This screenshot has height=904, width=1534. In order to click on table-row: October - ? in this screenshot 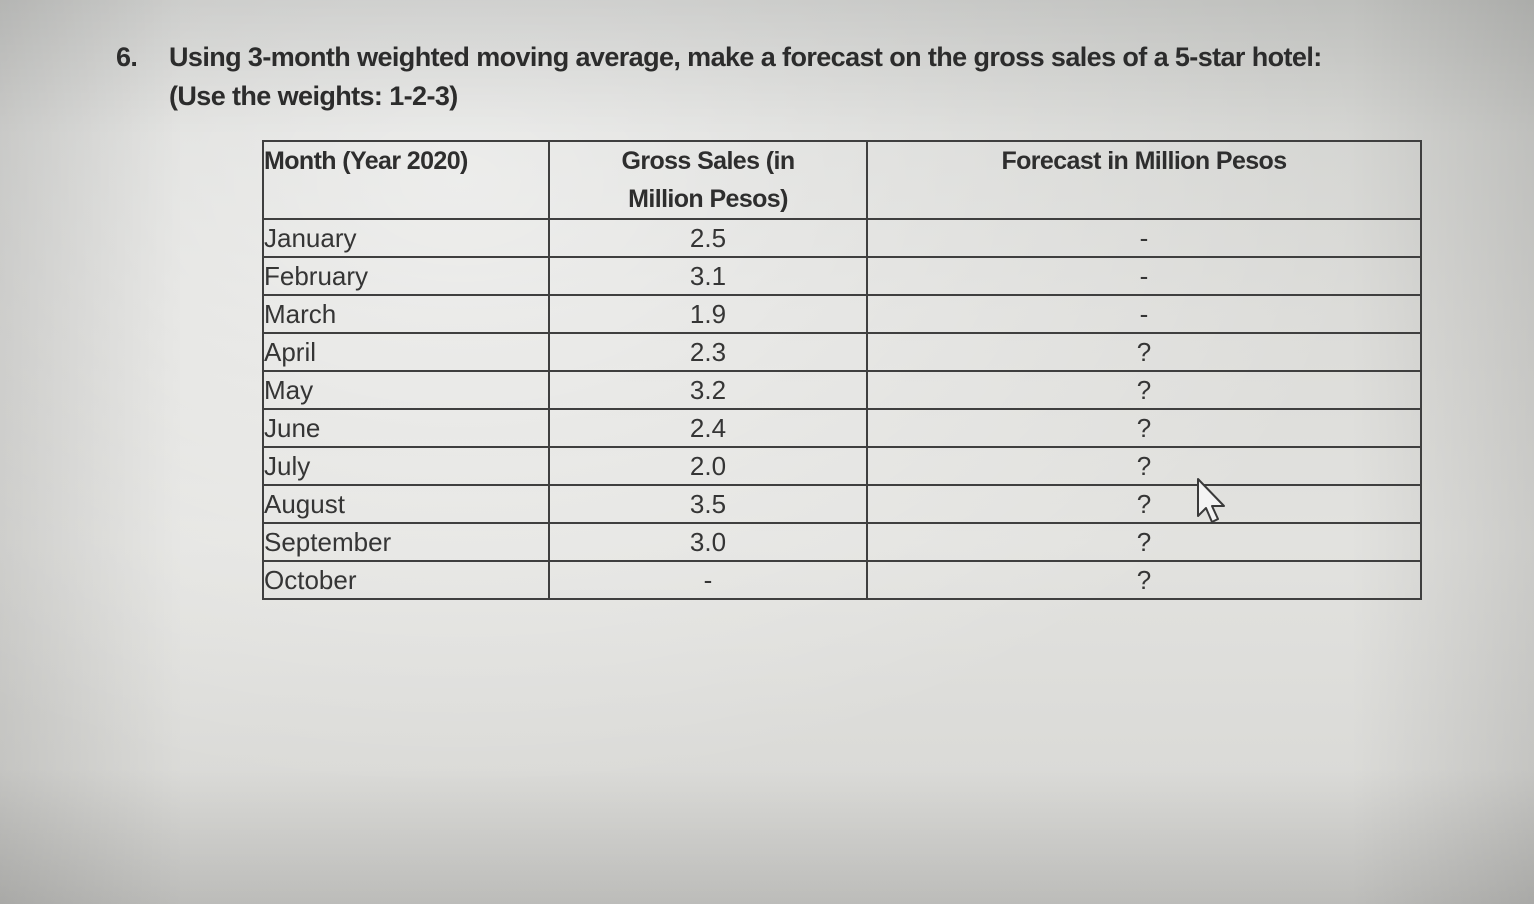, I will do `click(842, 580)`.